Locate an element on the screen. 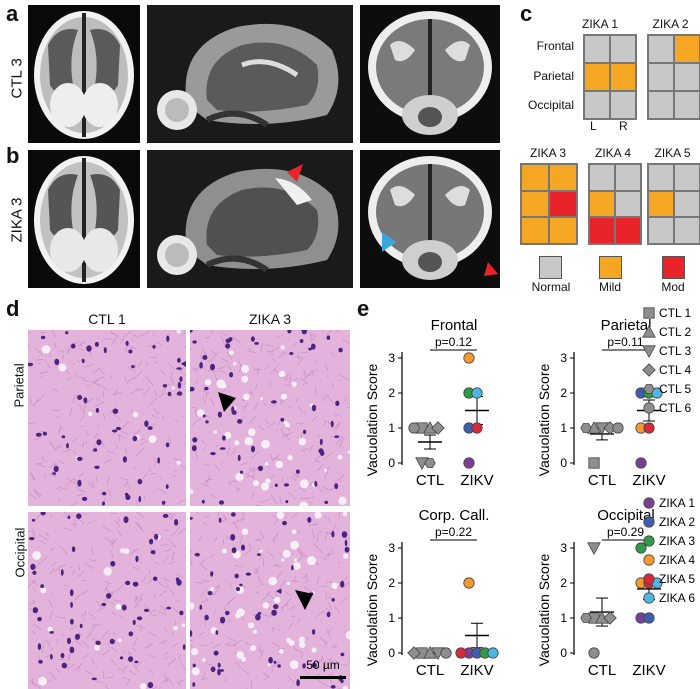 The image size is (700, 689). legend-label-ctl: CTL 6 is located at coordinates (675, 408).